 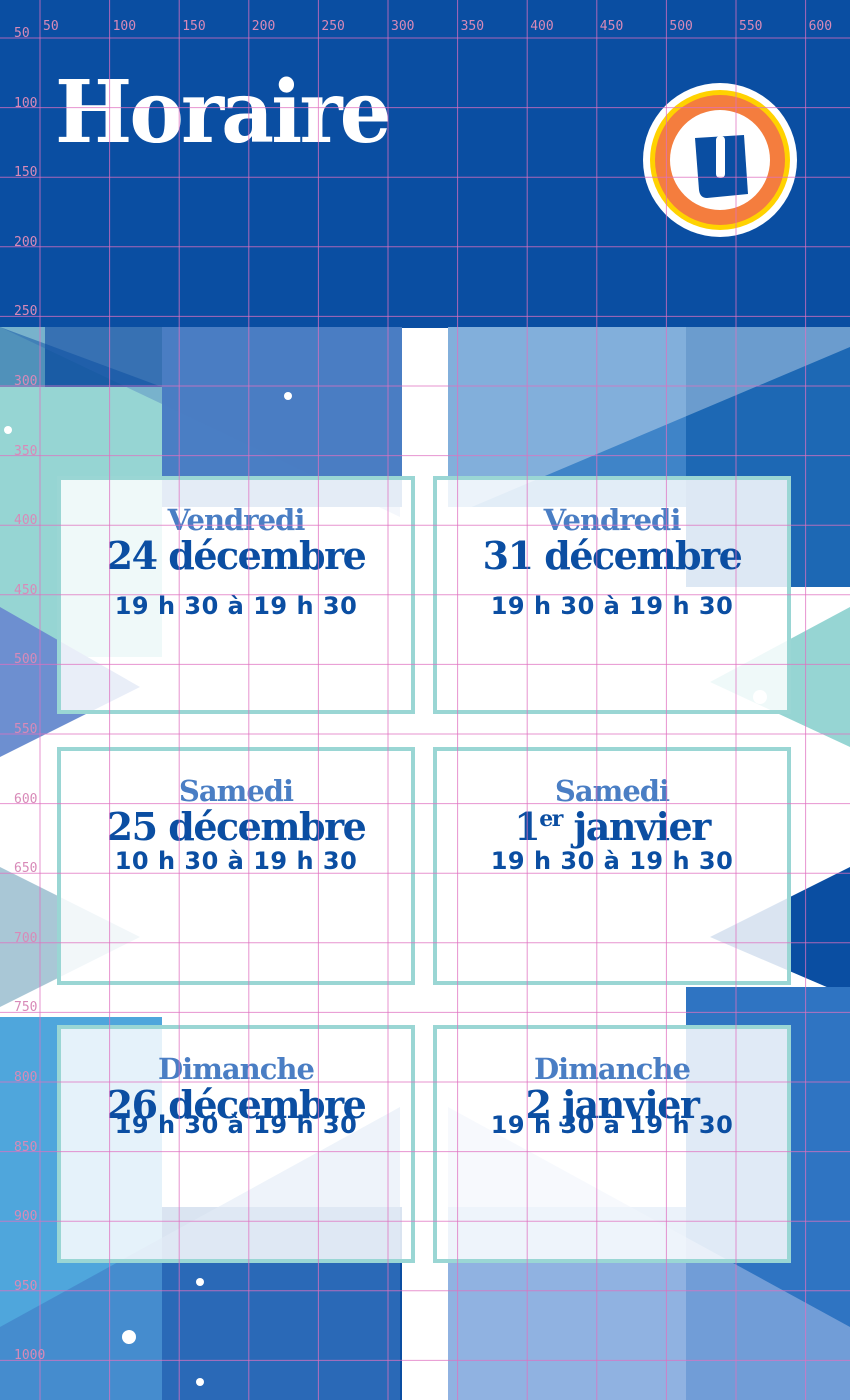 I want to click on schedule-card: Samedi 25 décembre 10 h 30 à 19 h 30, so click(x=236, y=866).